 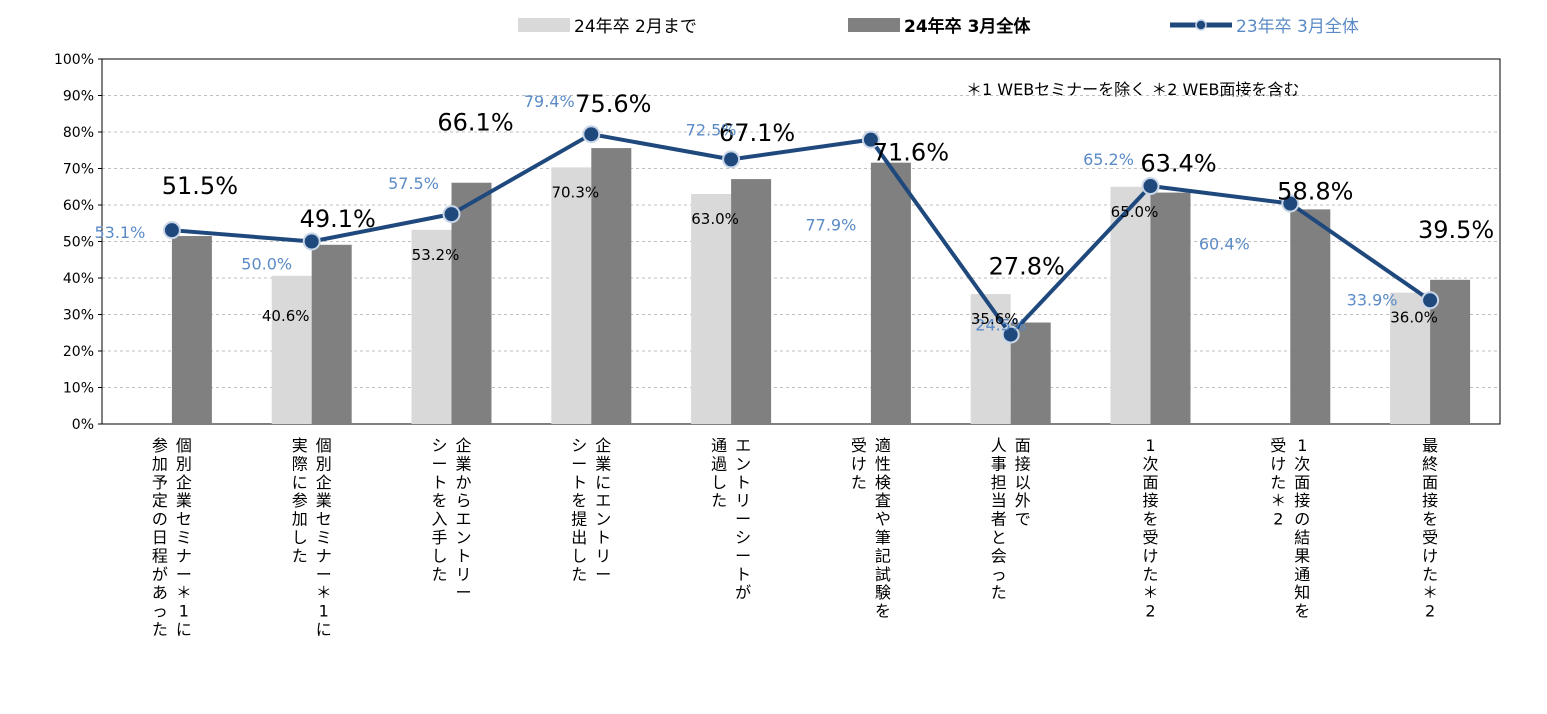 I want to click on y-tick-label: 20%, so click(x=78, y=352).